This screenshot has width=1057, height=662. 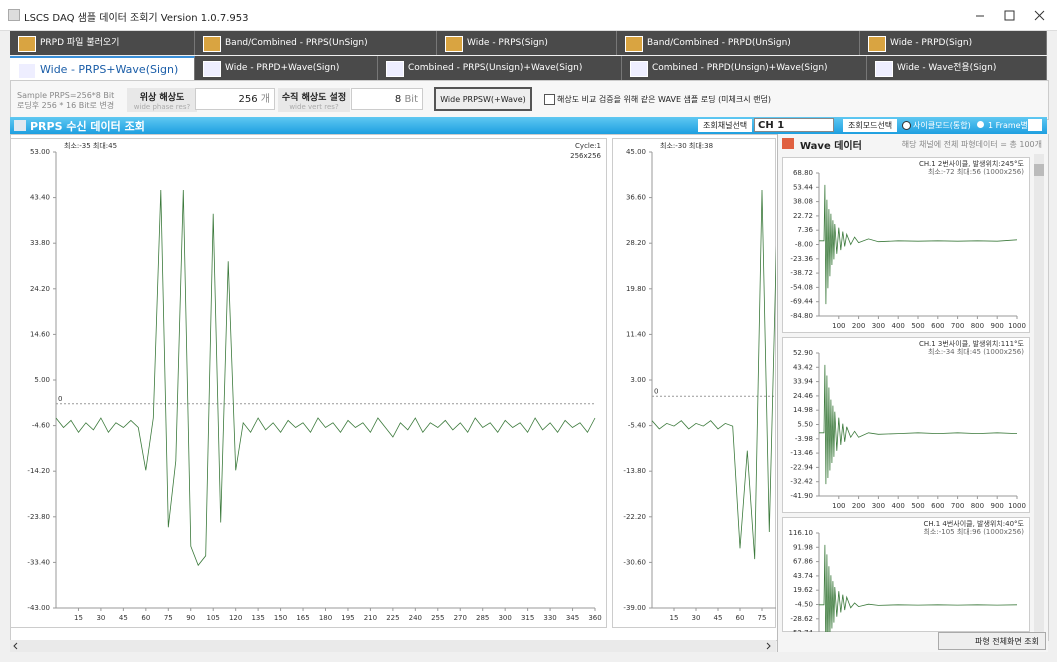 I want to click on y-tick-label: 52.90, so click(x=803, y=353).